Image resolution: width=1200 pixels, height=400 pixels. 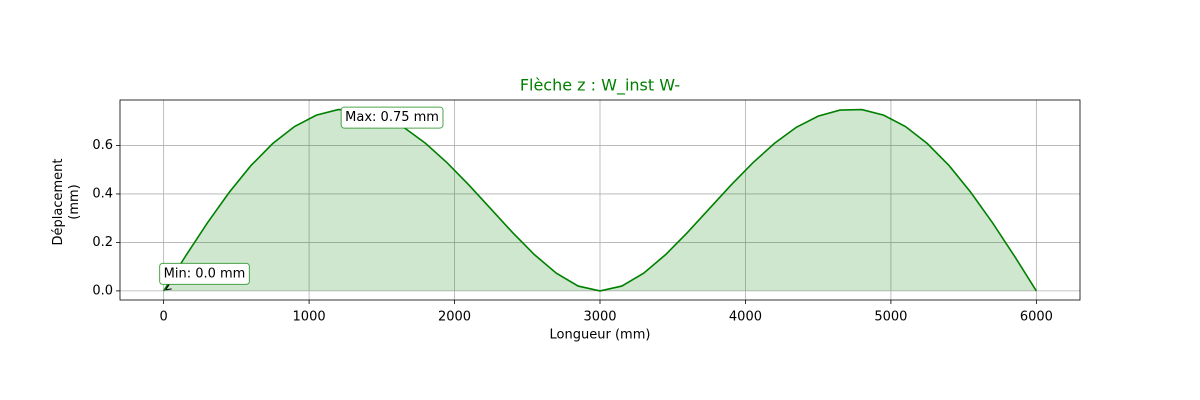 I want to click on annotation: Max: 0.75 mm, so click(x=392, y=117).